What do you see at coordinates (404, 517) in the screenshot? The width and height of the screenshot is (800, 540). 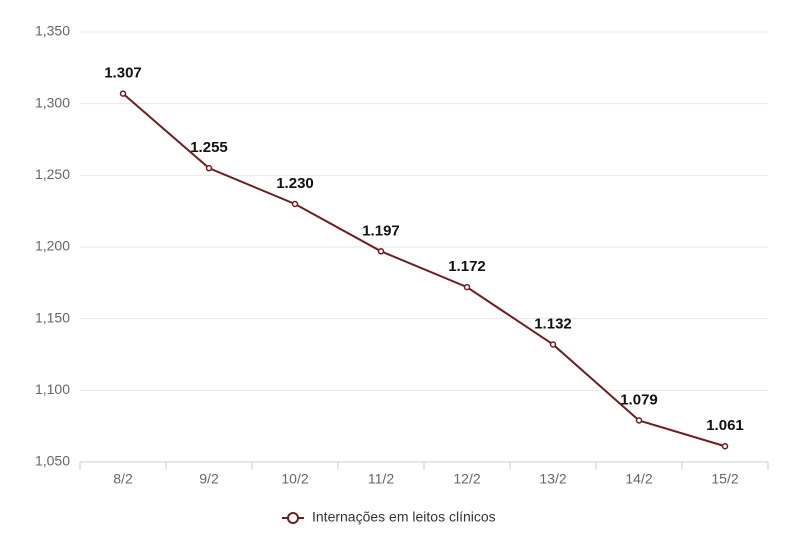 I see `legend-label: Internações em leitos clínicos` at bounding box center [404, 517].